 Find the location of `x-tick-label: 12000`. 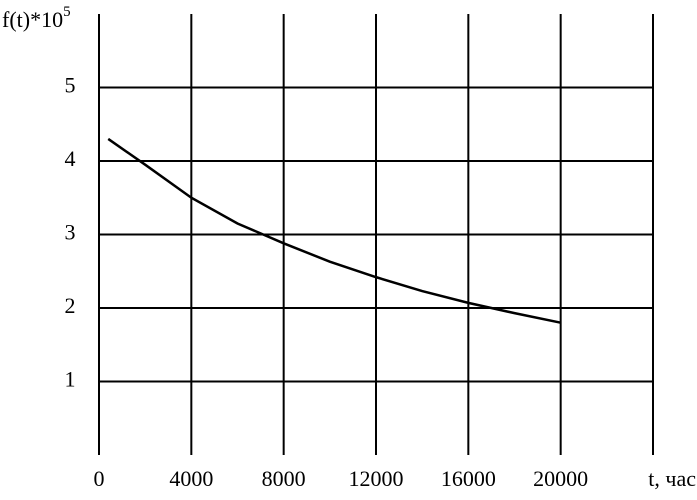

x-tick-label: 12000 is located at coordinates (376, 478).